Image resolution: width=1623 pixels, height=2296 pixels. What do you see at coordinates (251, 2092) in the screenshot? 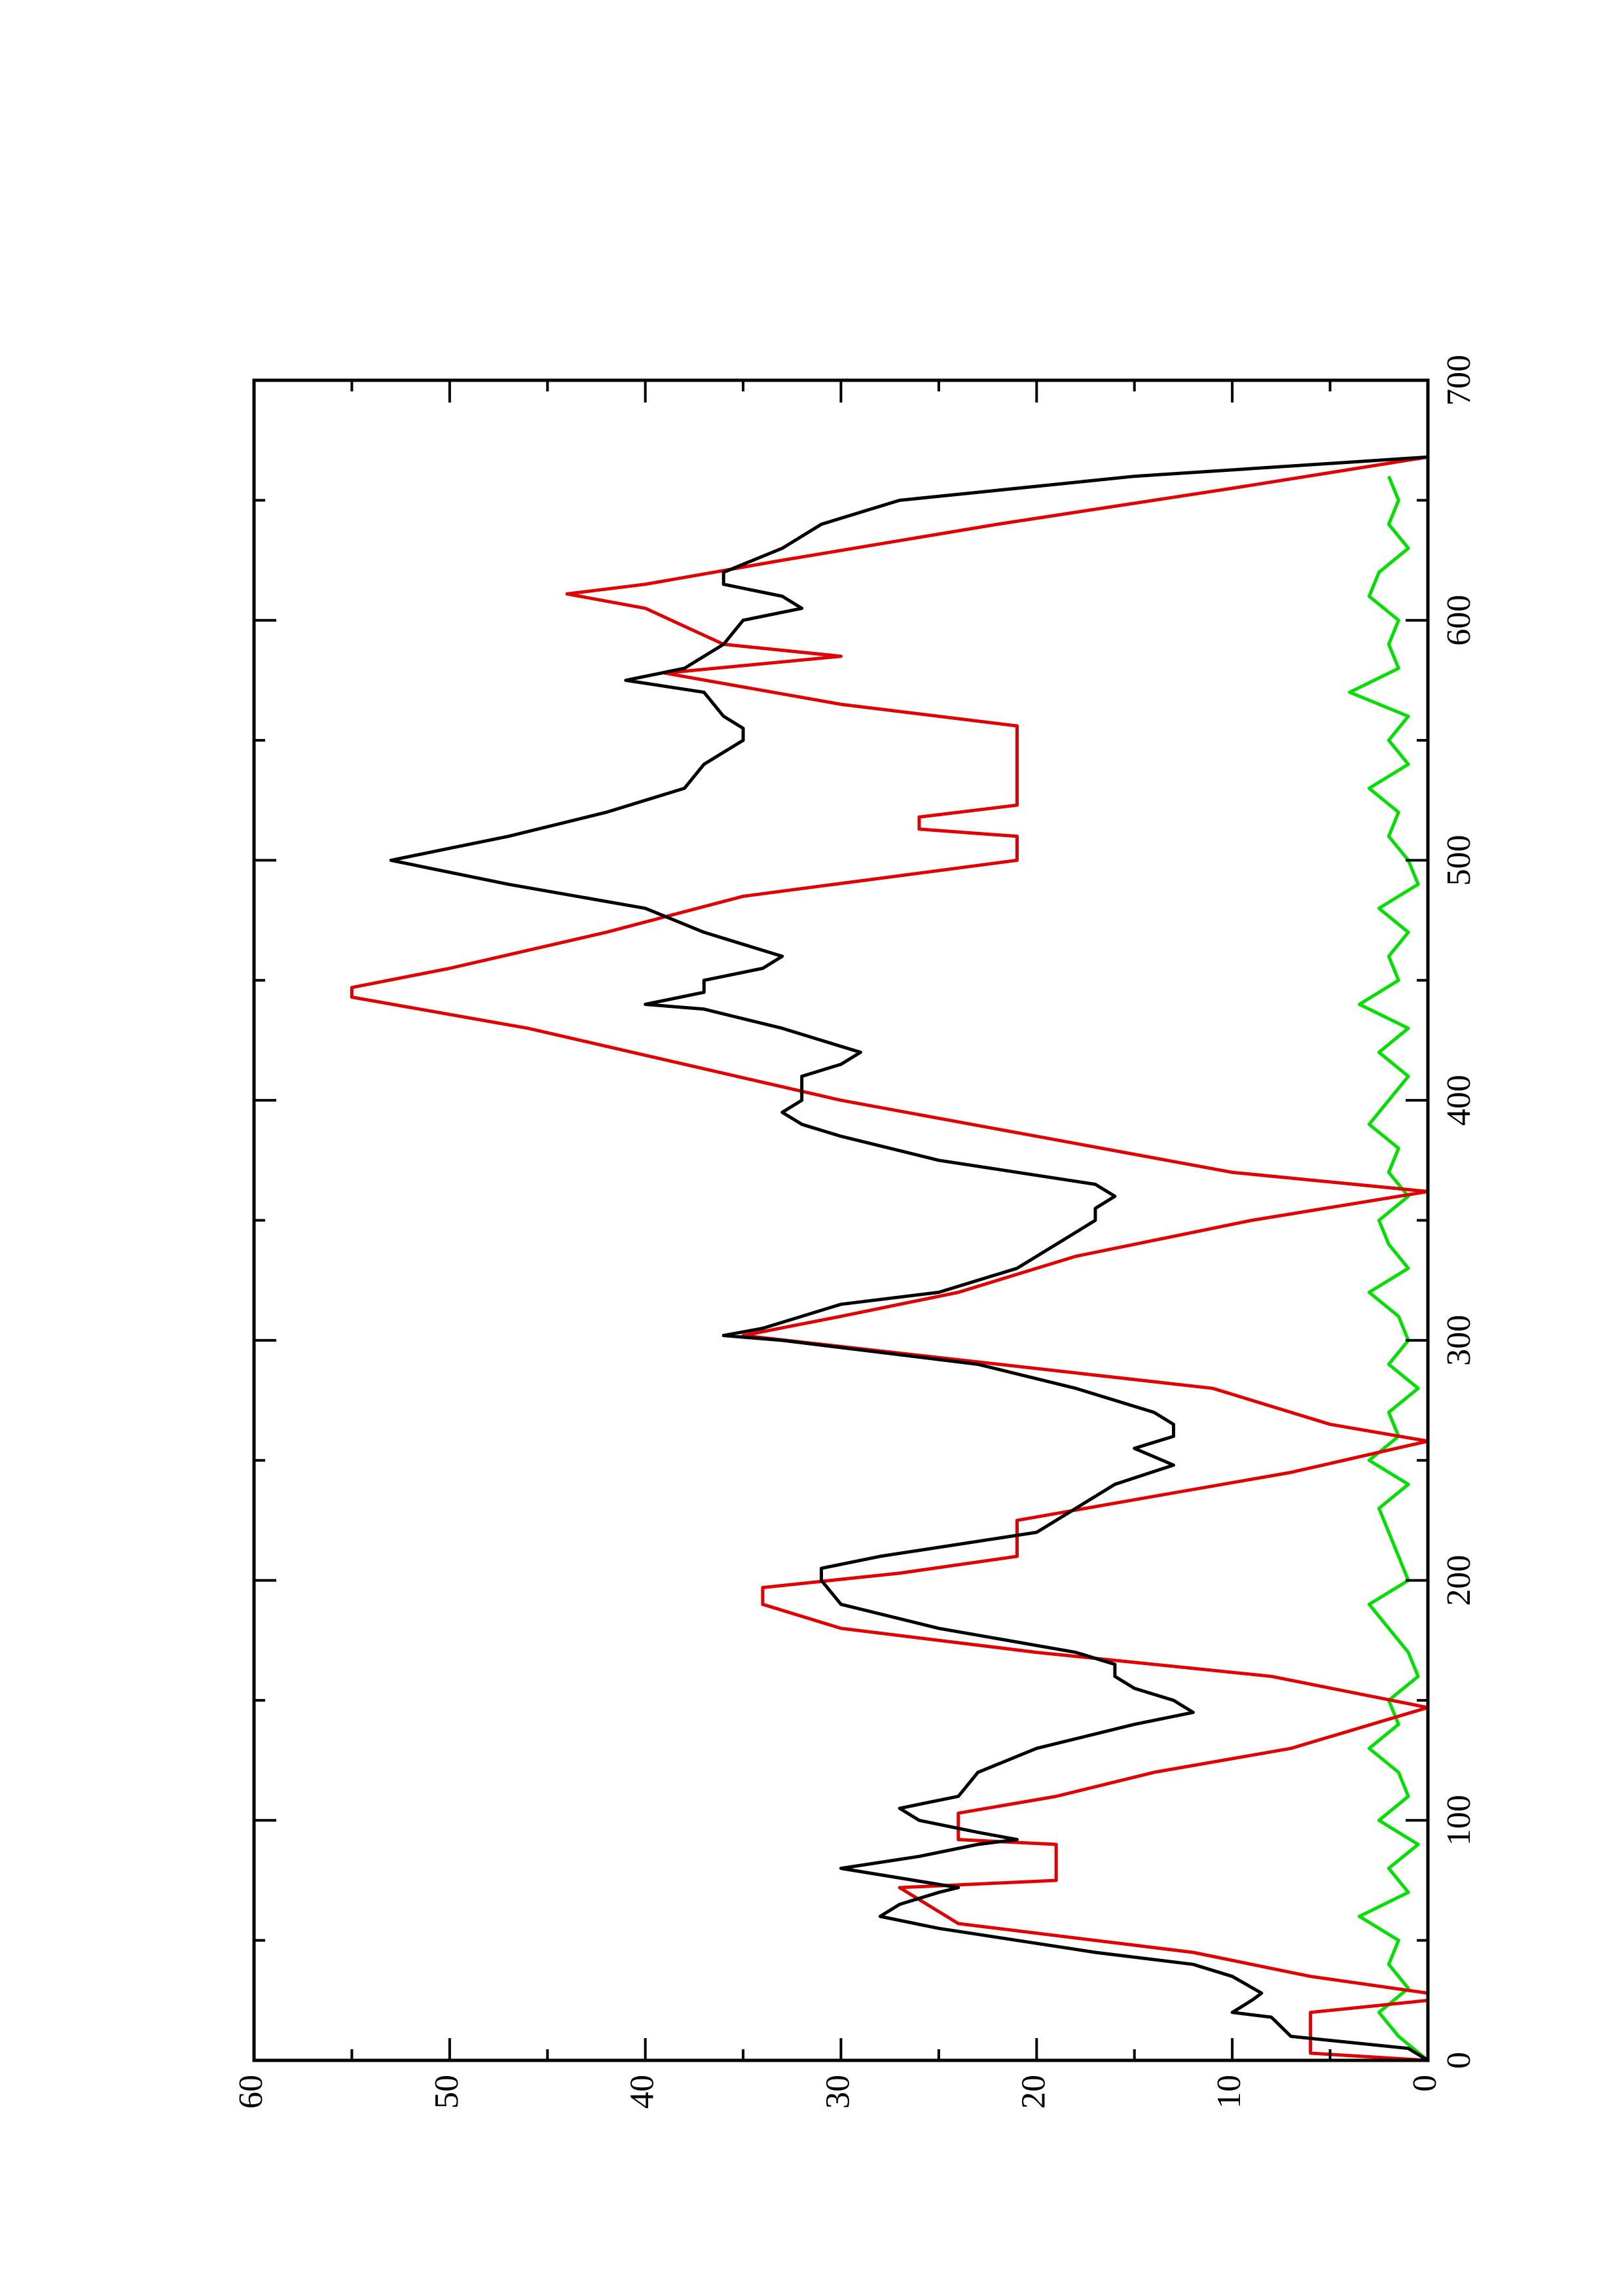
I see `y-tick-label: 60` at bounding box center [251, 2092].